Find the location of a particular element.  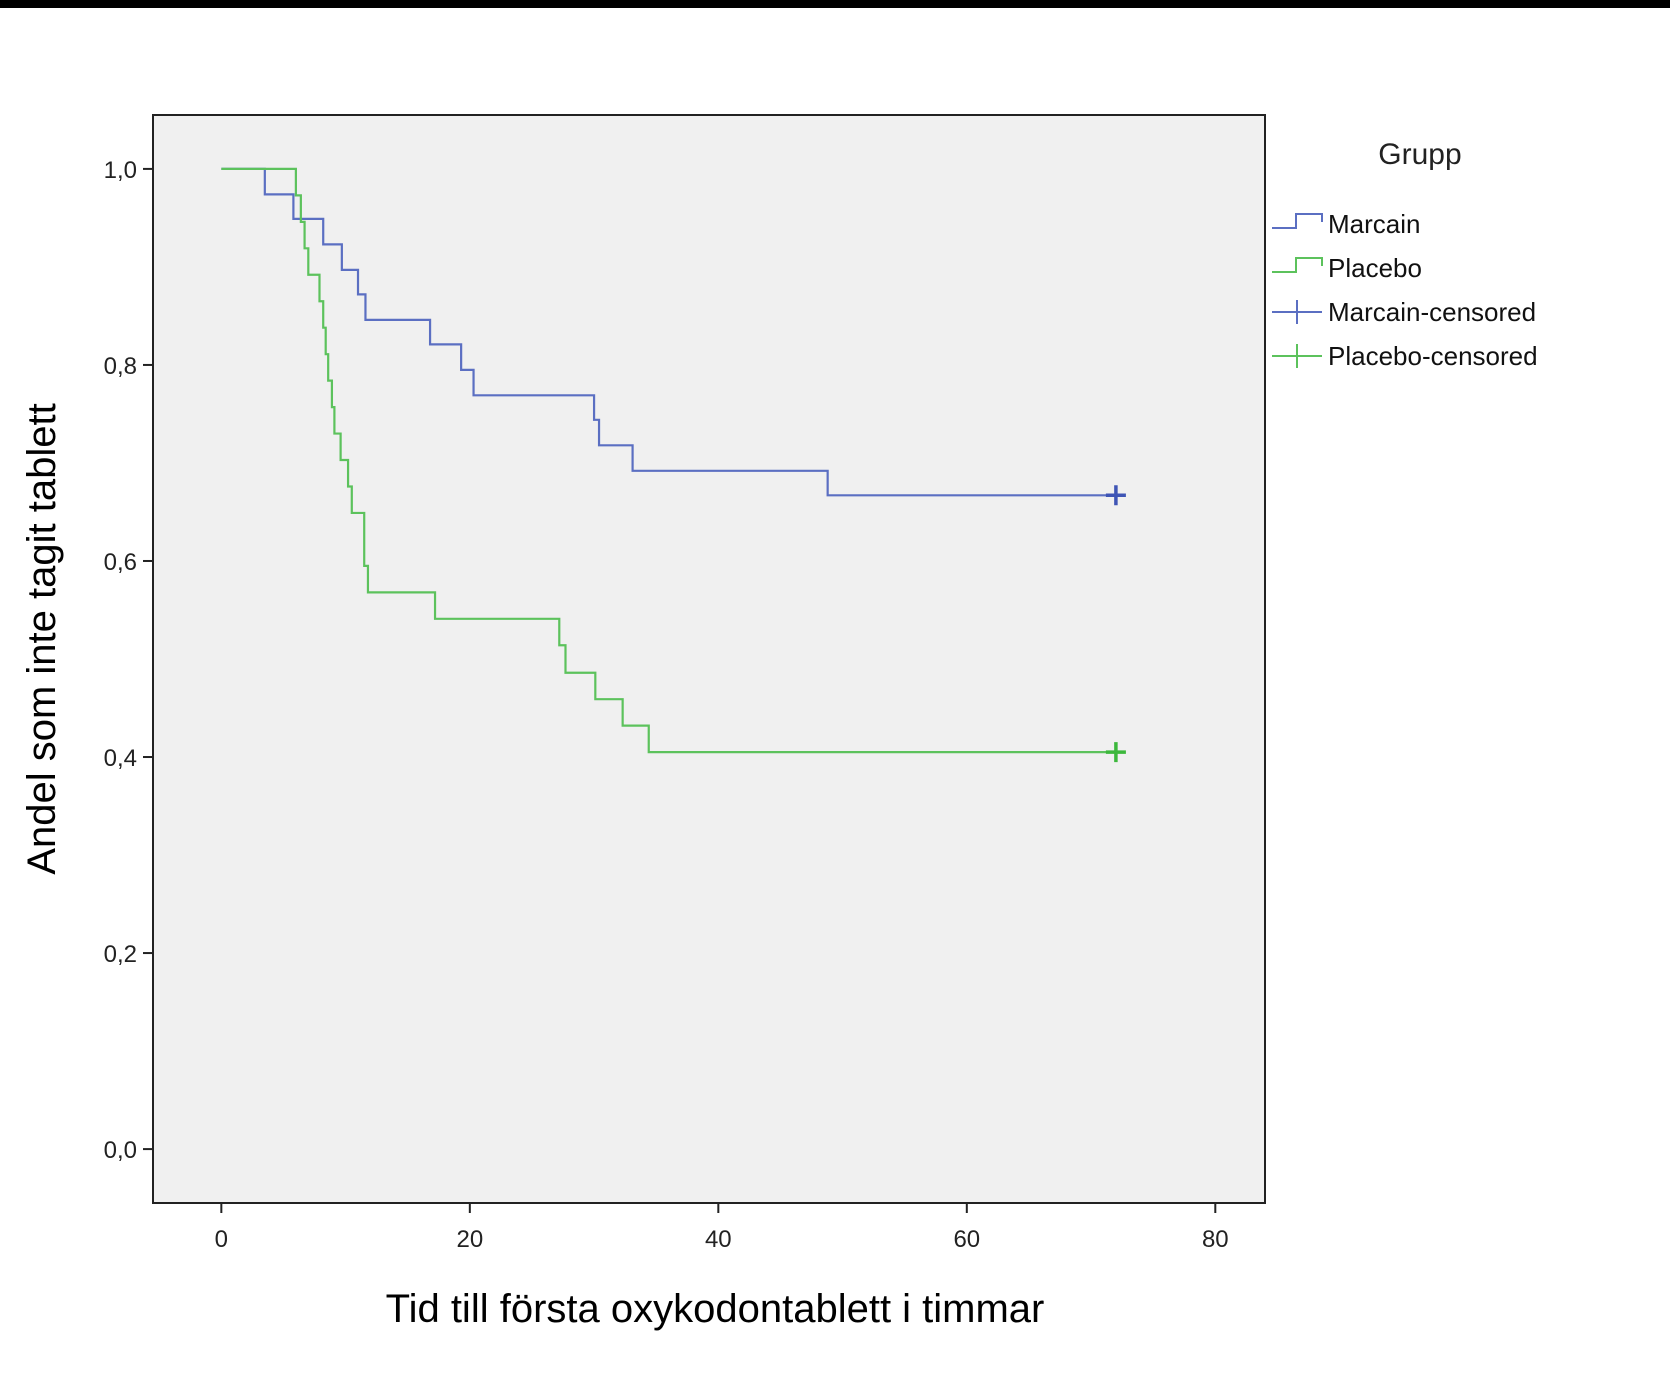

series-line-marcain is located at coordinates (668, 332).